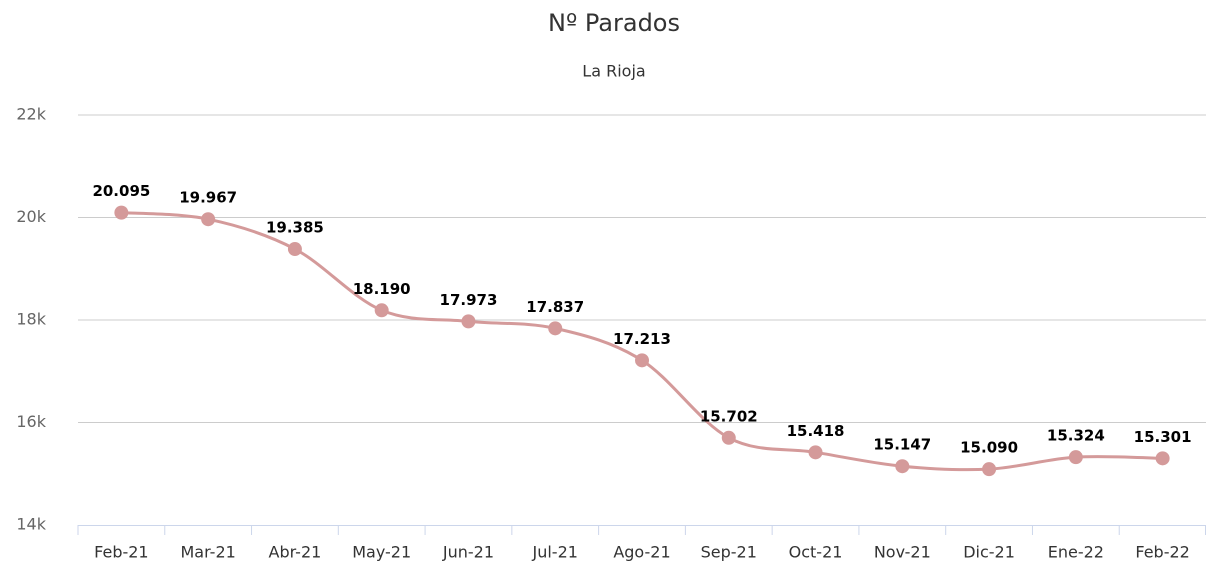 The image size is (1206, 563). What do you see at coordinates (641, 552) in the screenshot?
I see `x-tick-label: Ago-21` at bounding box center [641, 552].